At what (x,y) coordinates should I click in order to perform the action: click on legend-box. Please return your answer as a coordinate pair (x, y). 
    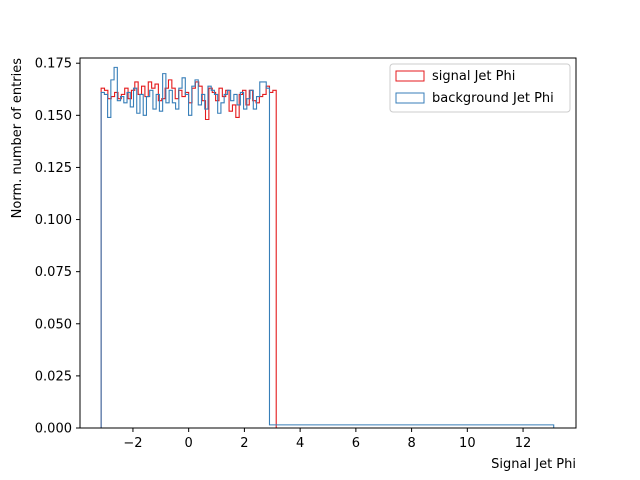
    Looking at the image, I should click on (480, 88).